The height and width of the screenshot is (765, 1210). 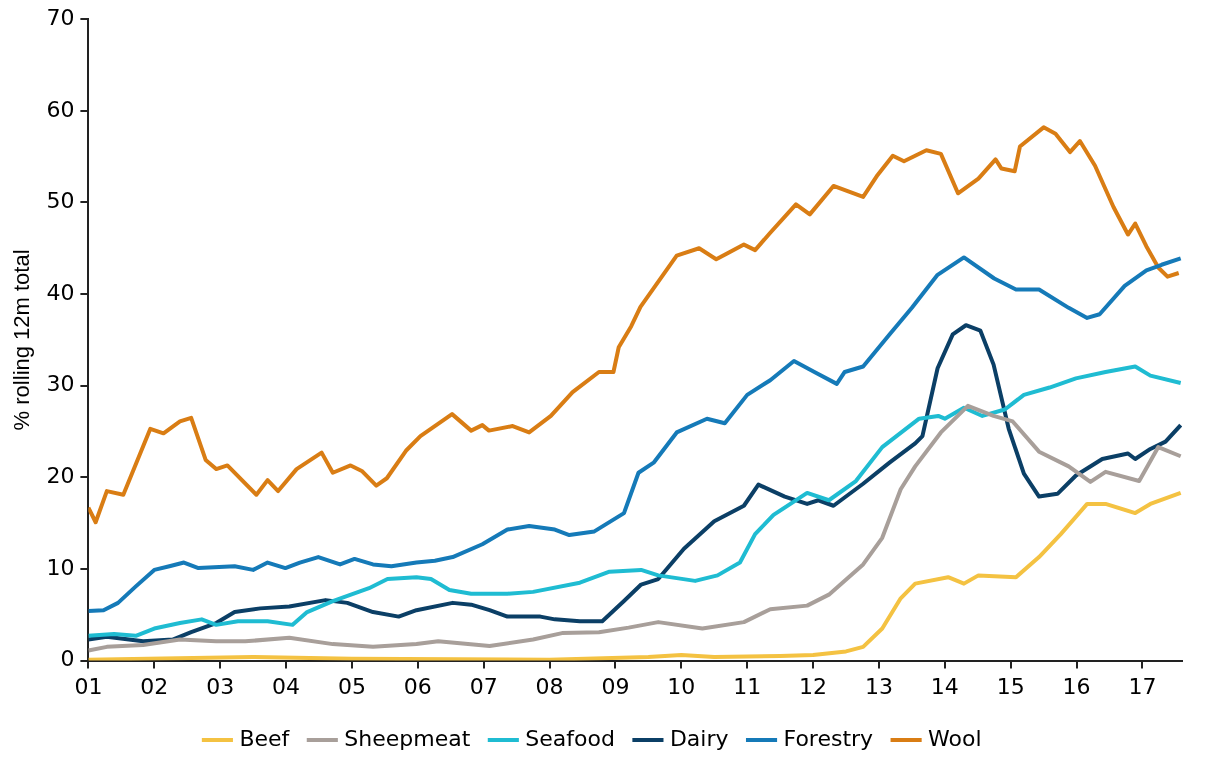 What do you see at coordinates (286, 686) in the screenshot?
I see `x-tick-label: 04` at bounding box center [286, 686].